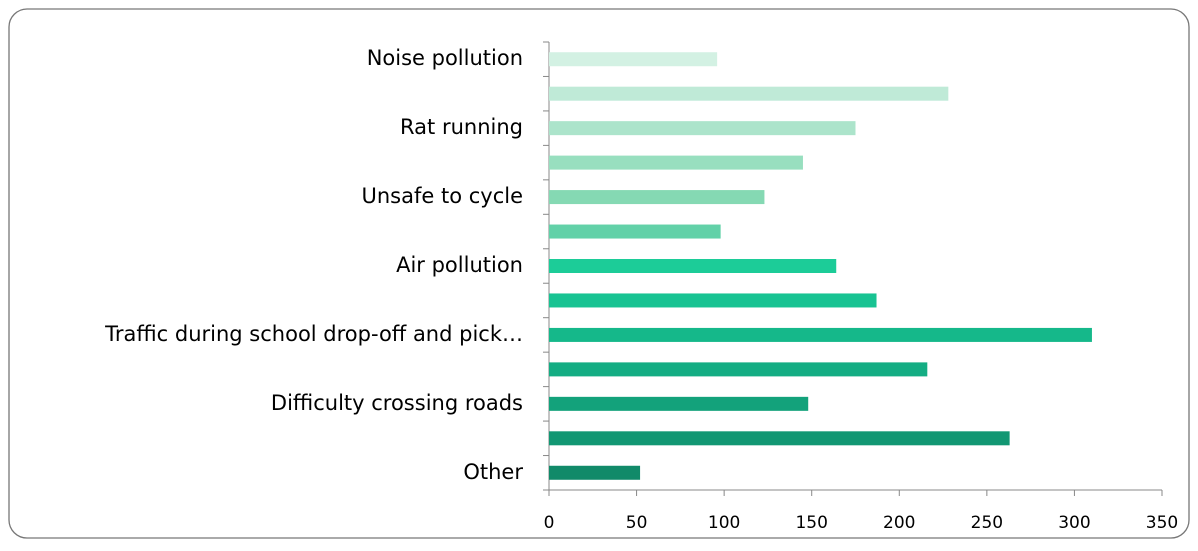  Describe the element at coordinates (397, 403) in the screenshot. I see `y-tick-label: Difficulty crossing roads` at that location.